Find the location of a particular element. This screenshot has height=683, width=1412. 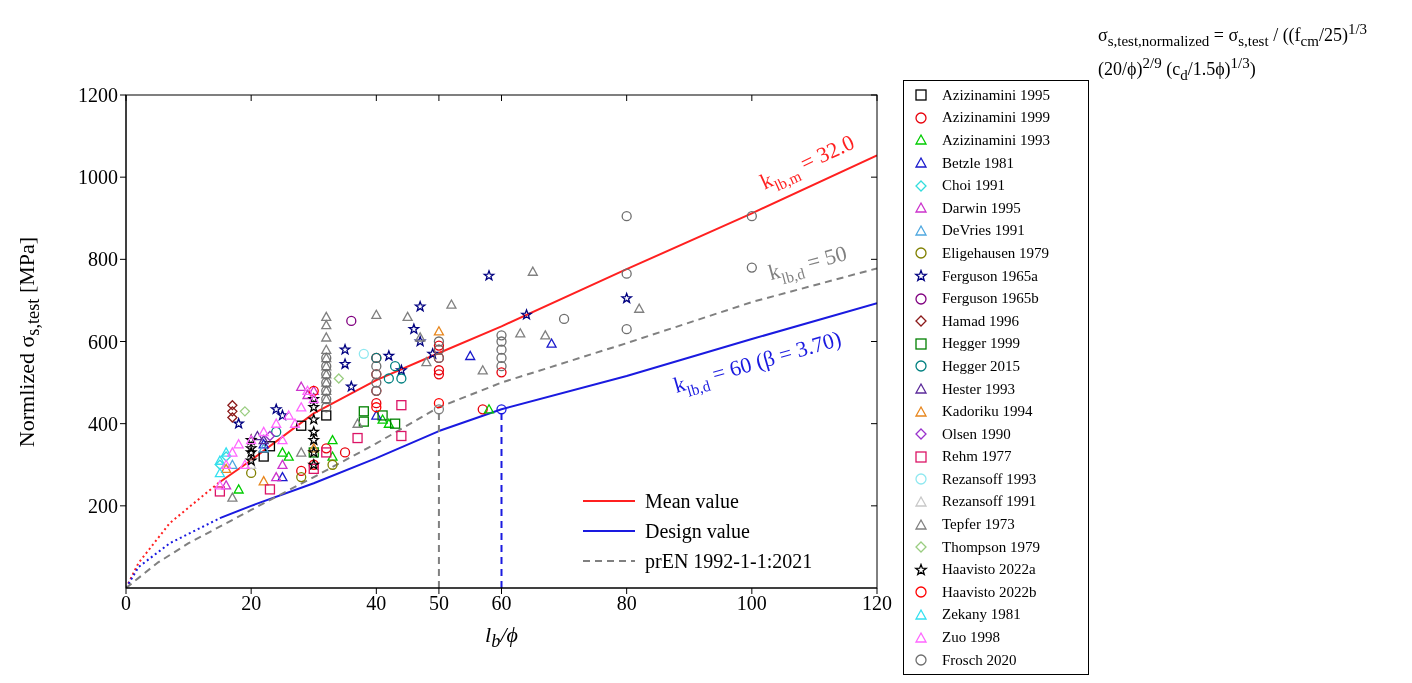

annotation: k$_{lb,m}$ = 32.0 is located at coordinates (807, 162).